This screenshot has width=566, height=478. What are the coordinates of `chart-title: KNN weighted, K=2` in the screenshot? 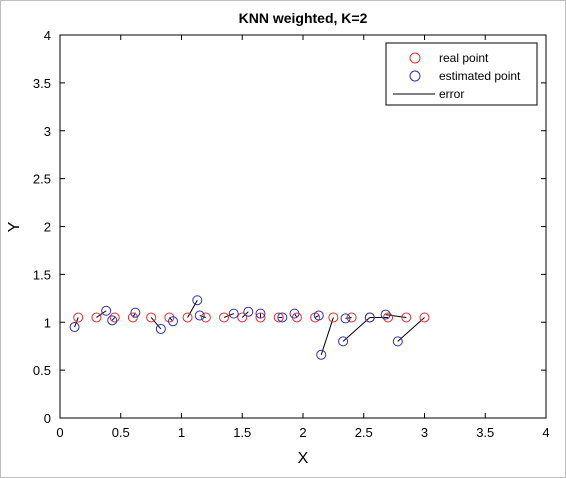 It's located at (303, 18).